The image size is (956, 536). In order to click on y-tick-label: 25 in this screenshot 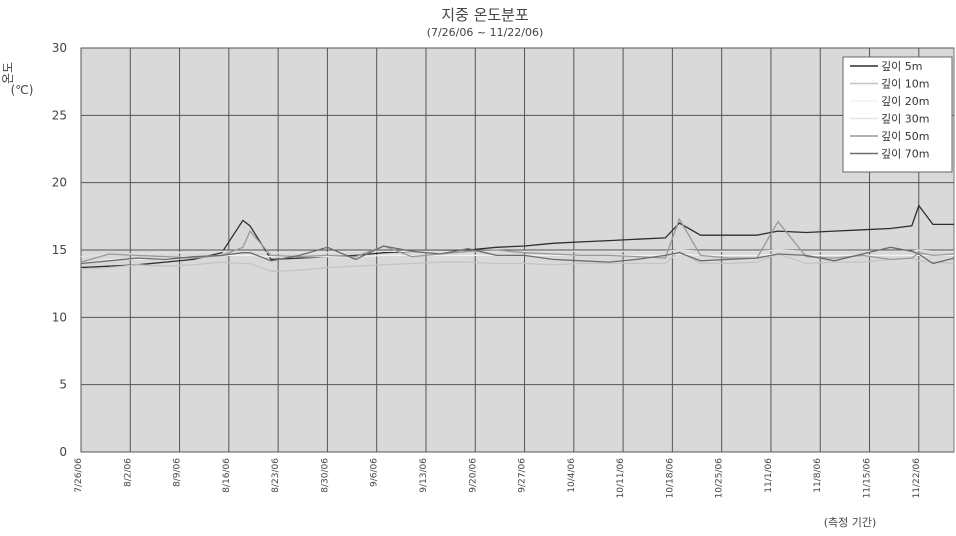, I will do `click(59, 115)`.